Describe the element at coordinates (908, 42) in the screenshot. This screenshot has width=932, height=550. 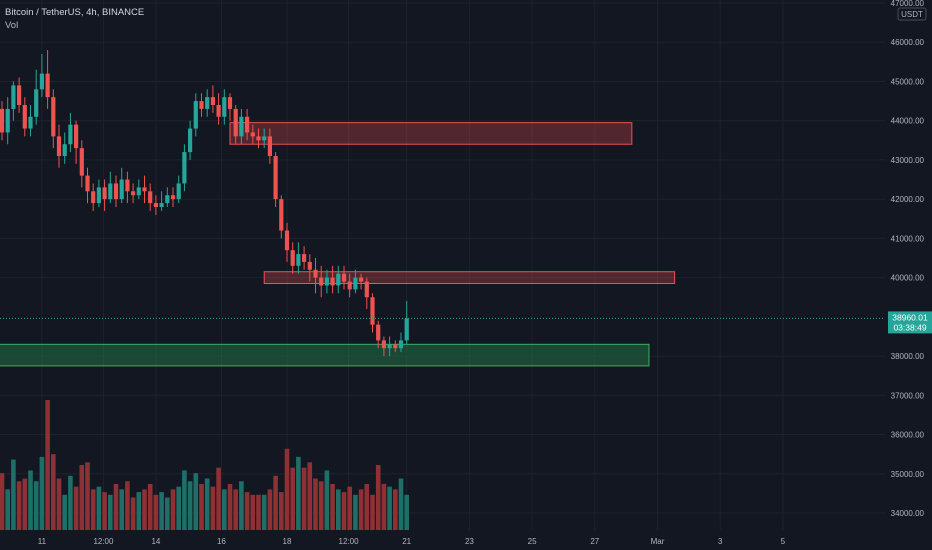
I see `price-tick-label: 46000.00` at that location.